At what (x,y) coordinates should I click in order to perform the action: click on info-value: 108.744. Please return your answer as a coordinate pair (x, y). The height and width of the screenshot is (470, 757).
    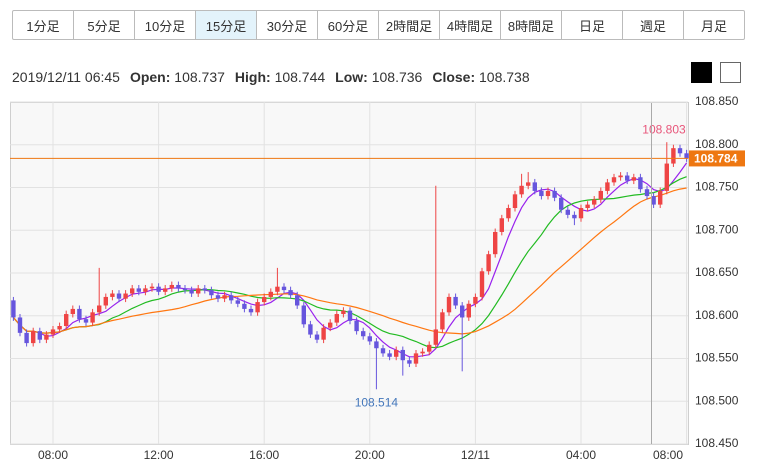
    Looking at the image, I should click on (300, 77).